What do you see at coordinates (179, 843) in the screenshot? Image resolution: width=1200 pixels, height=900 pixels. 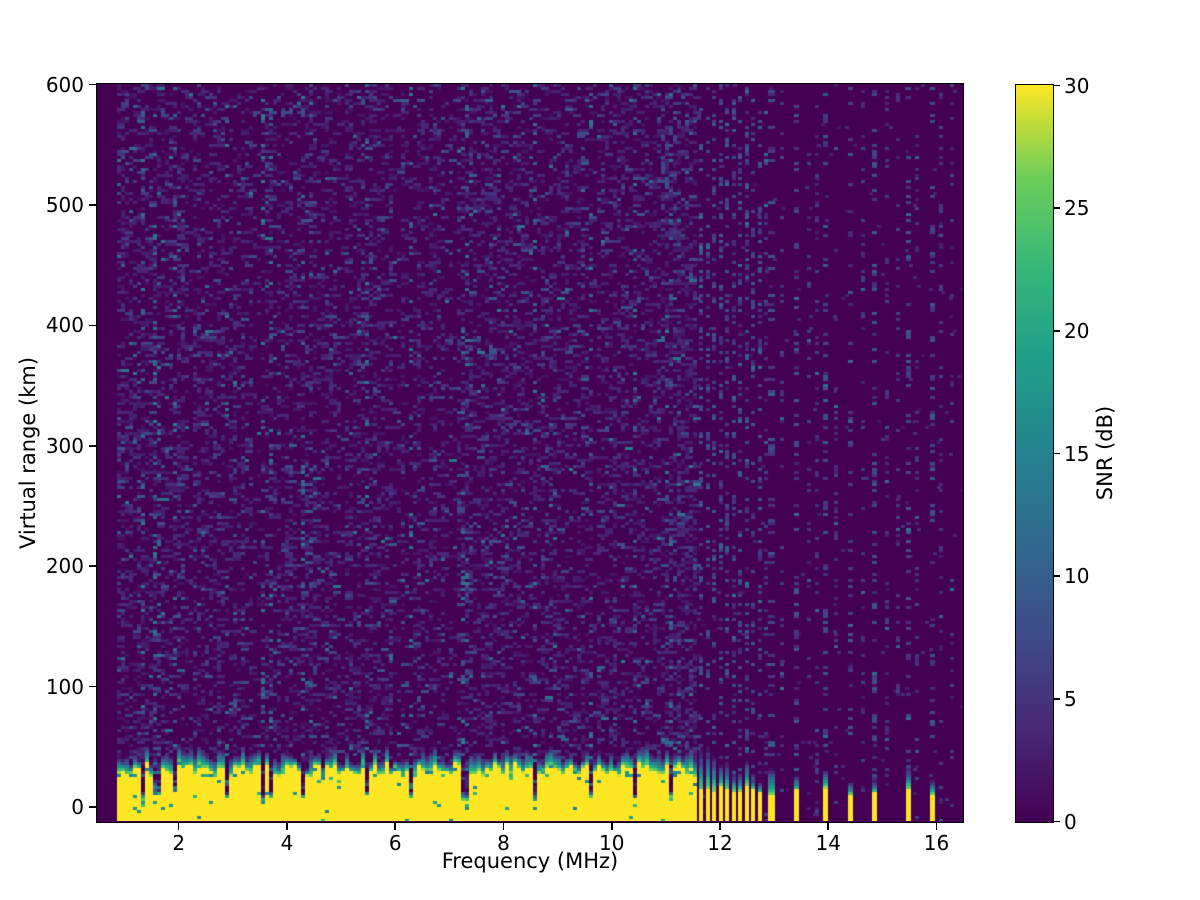 I see `x-tick-label: 2` at bounding box center [179, 843].